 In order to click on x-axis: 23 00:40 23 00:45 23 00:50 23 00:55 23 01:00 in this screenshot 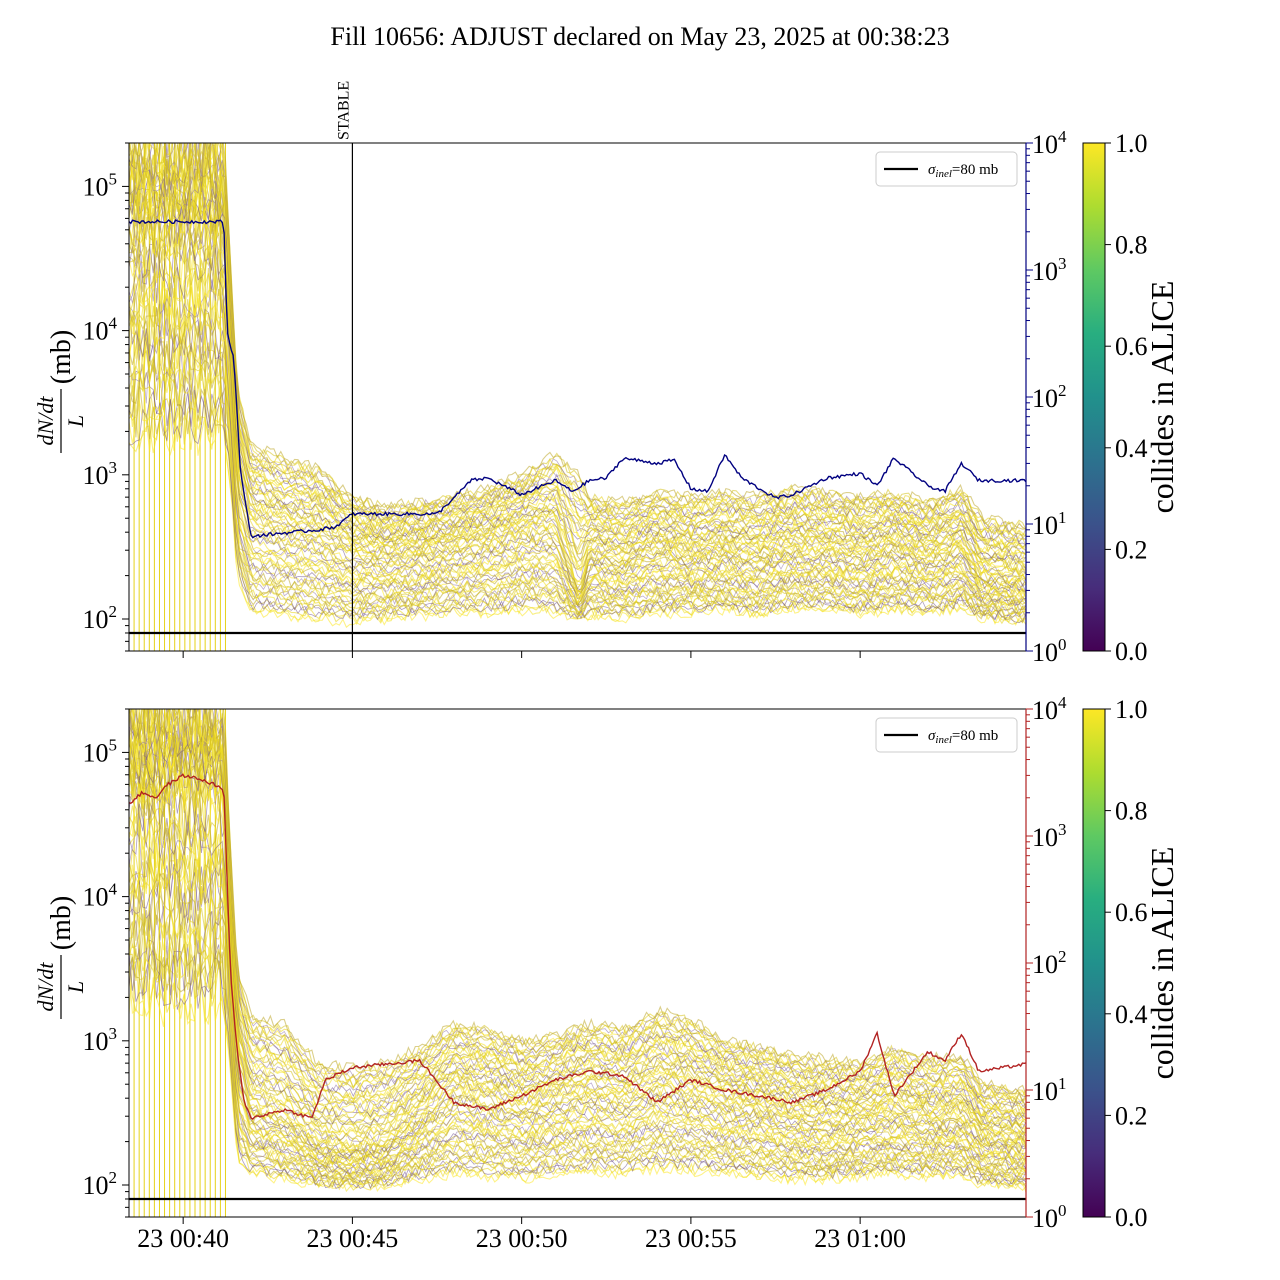, I will do `click(521, 1235)`.